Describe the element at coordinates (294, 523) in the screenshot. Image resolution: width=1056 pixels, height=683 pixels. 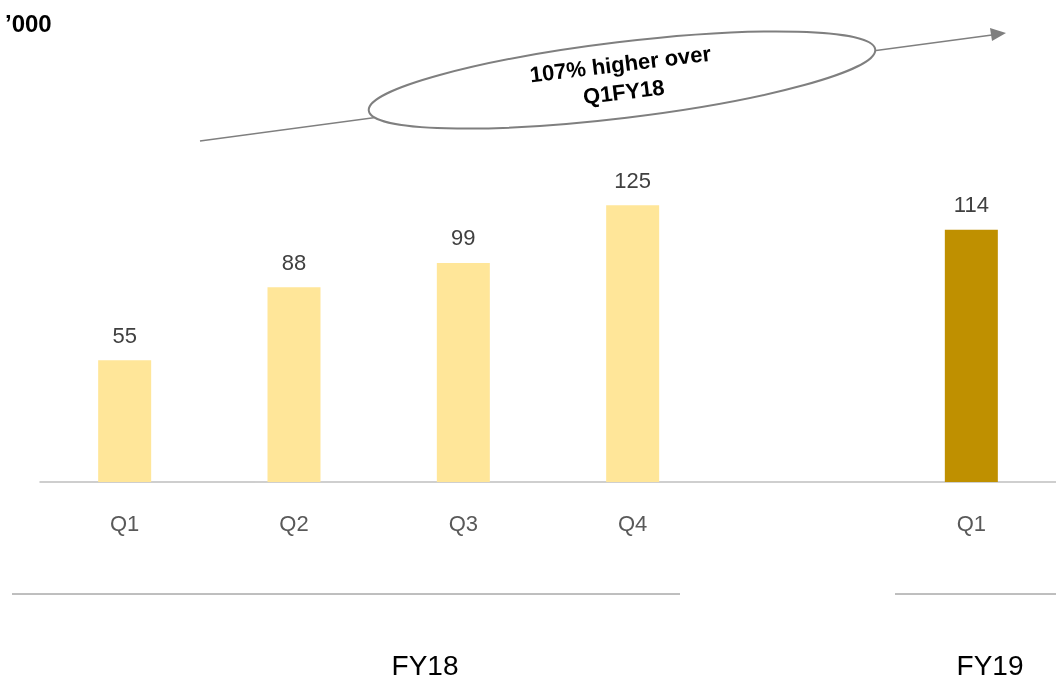
I see `x-tick-label: Q2` at that location.